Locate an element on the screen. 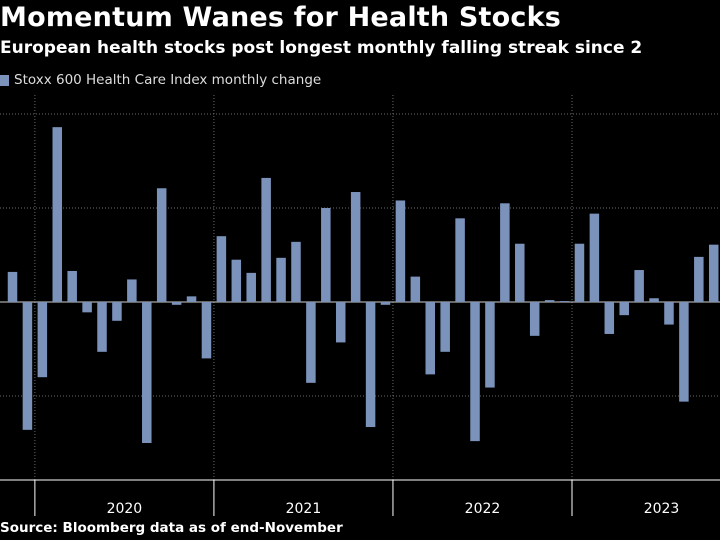 The image size is (720, 540). x-tick-label: 2021 is located at coordinates (304, 509).